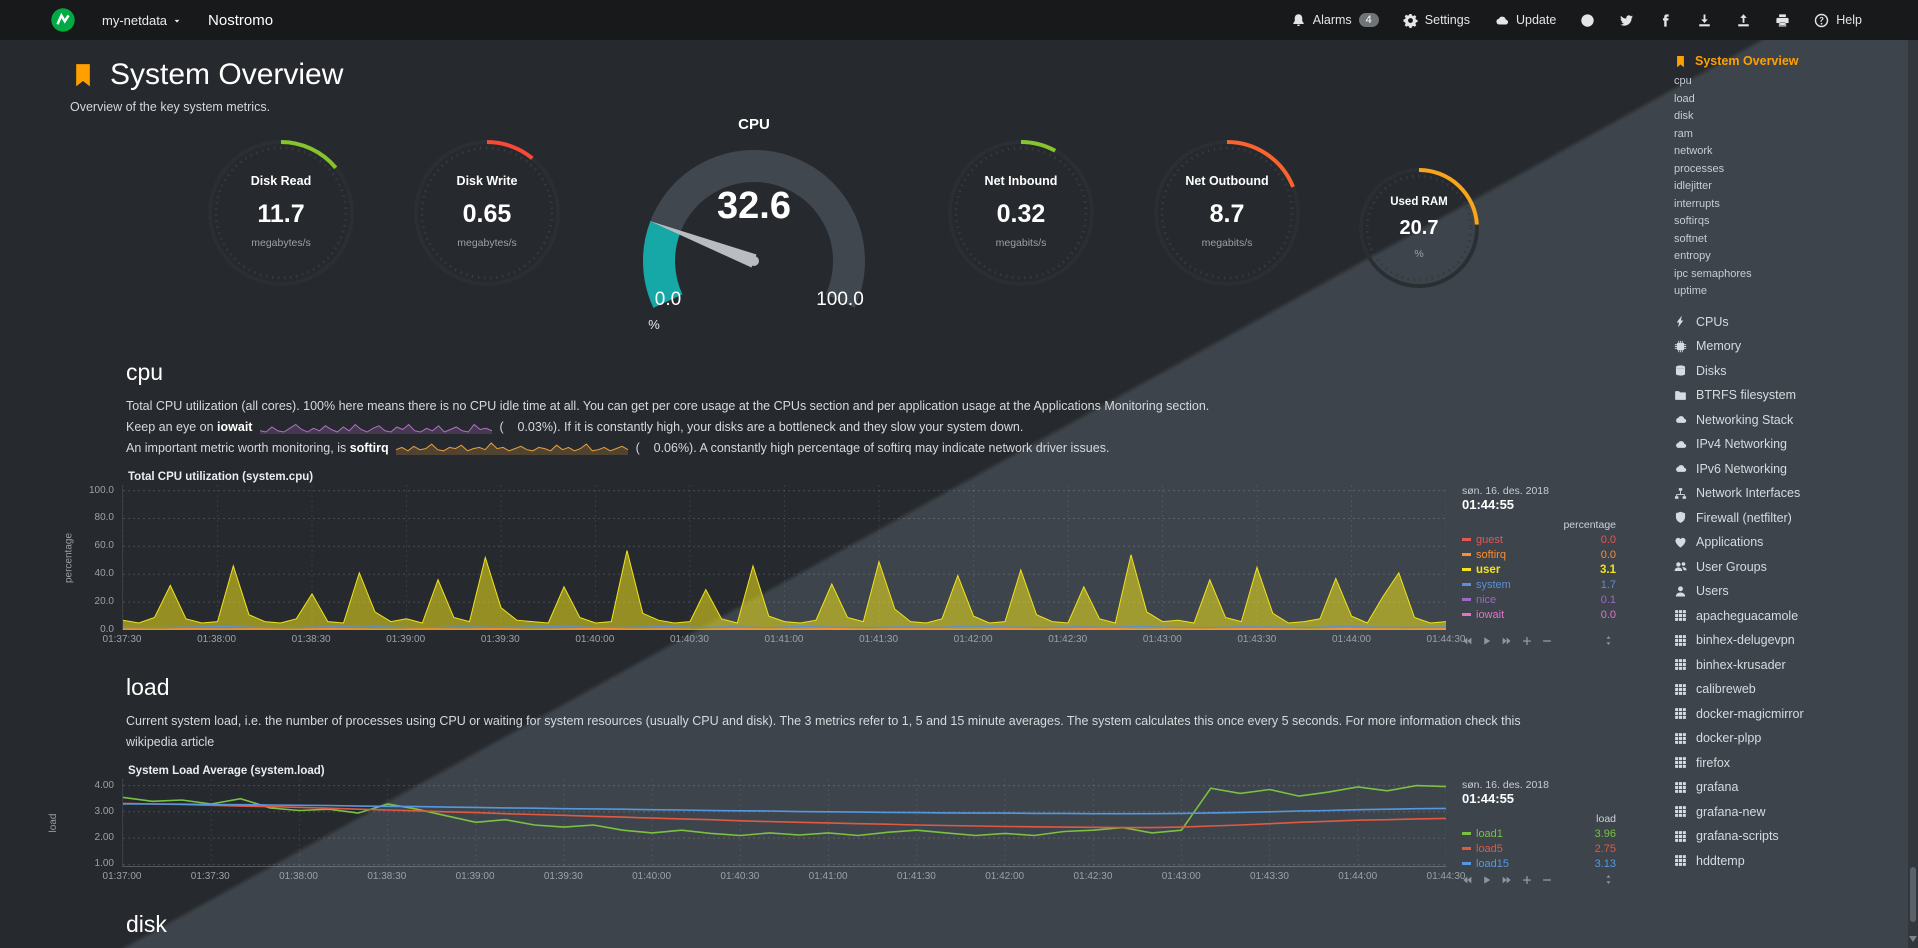  I want to click on forward-icon, so click(1506, 879).